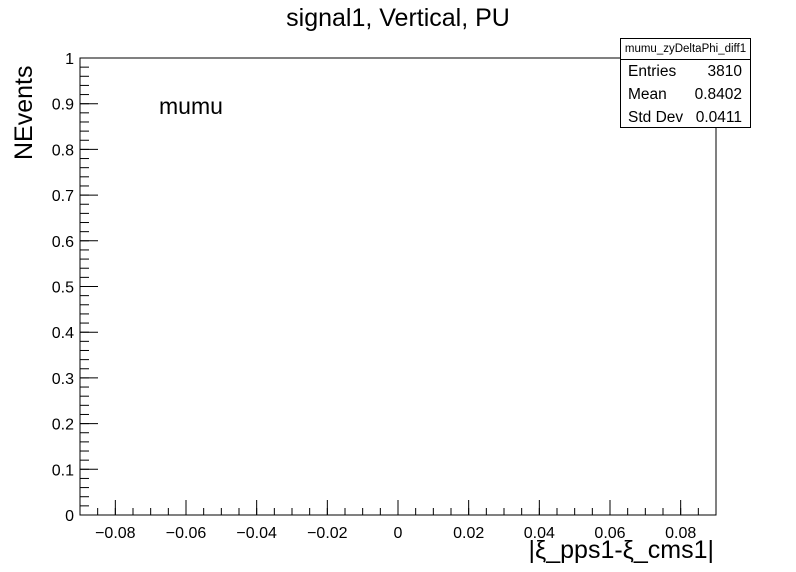 The height and width of the screenshot is (572, 796). What do you see at coordinates (609, 533) in the screenshot?
I see `x-tick-label: 0.06` at bounding box center [609, 533].